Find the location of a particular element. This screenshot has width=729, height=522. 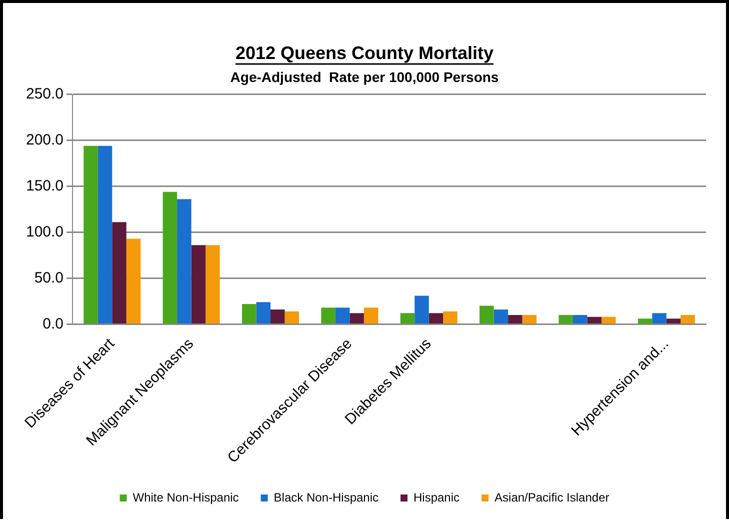

legend-label: Black Non-Hispanic is located at coordinates (326, 497).